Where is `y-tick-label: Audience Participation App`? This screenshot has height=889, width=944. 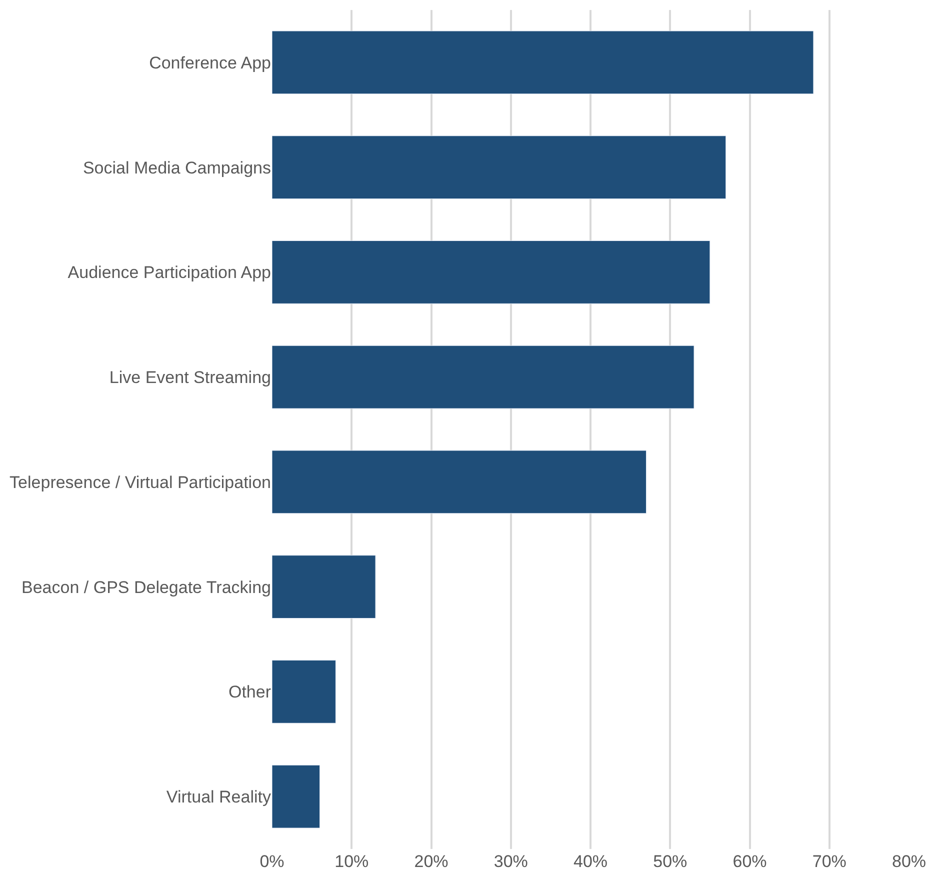 y-tick-label: Audience Participation App is located at coordinates (169, 272).